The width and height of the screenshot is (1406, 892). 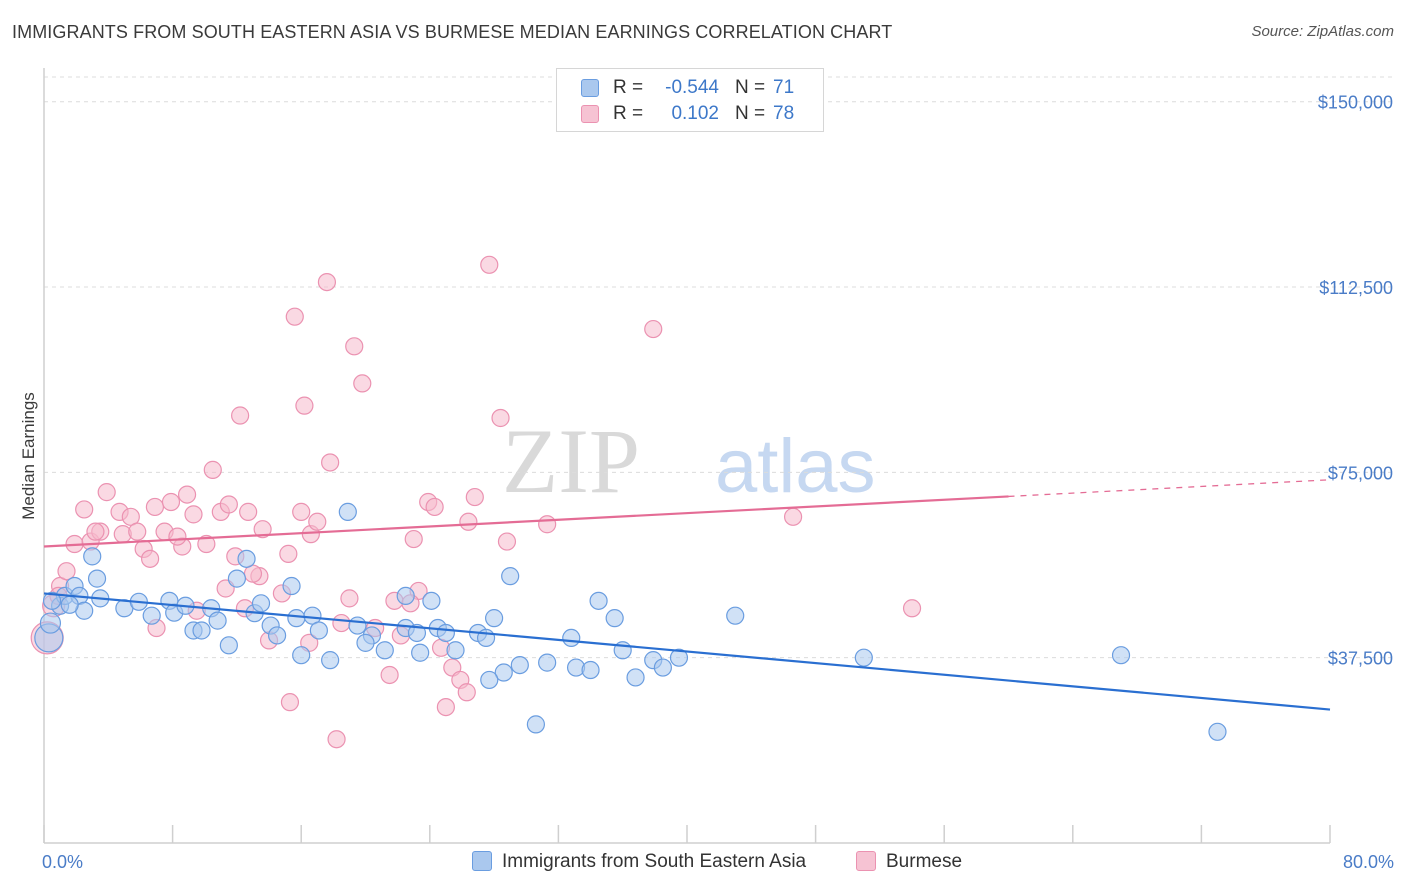 What do you see at coordinates (1169, 488) in the screenshot?
I see `pink-trend-extension` at bounding box center [1169, 488].